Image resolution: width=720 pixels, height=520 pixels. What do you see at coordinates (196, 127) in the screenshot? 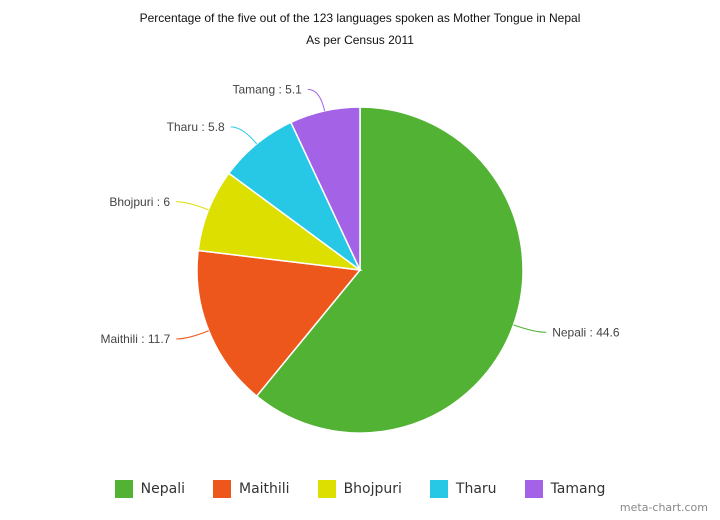
I see `data-label-tharu: Tharu : 5.8` at bounding box center [196, 127].